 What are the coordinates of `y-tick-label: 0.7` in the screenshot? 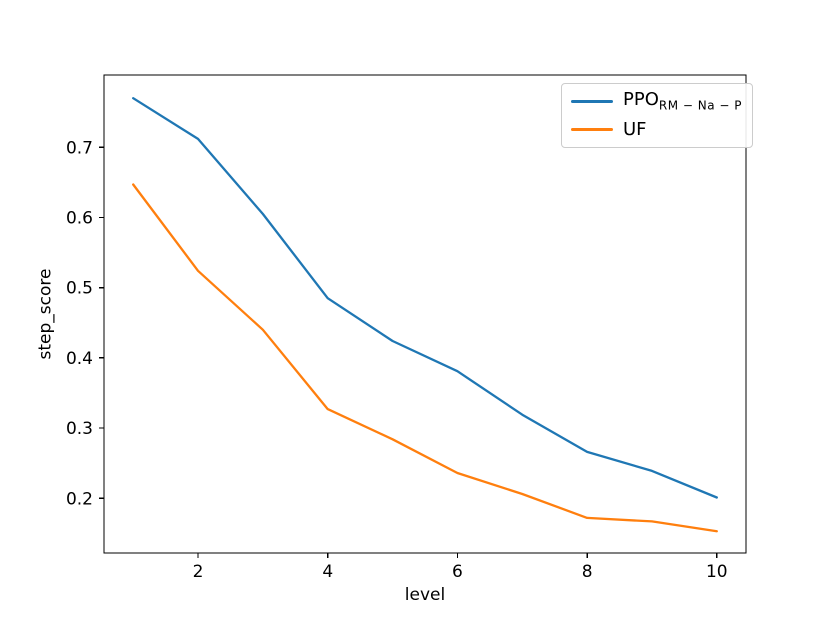 It's located at (79, 148).